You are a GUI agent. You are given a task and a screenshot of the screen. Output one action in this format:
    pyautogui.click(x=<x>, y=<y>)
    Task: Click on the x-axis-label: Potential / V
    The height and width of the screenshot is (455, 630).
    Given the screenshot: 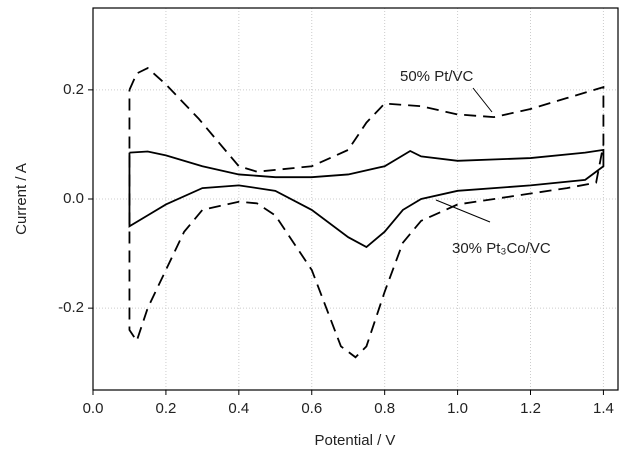 What is the action you would take?
    pyautogui.click(x=355, y=440)
    